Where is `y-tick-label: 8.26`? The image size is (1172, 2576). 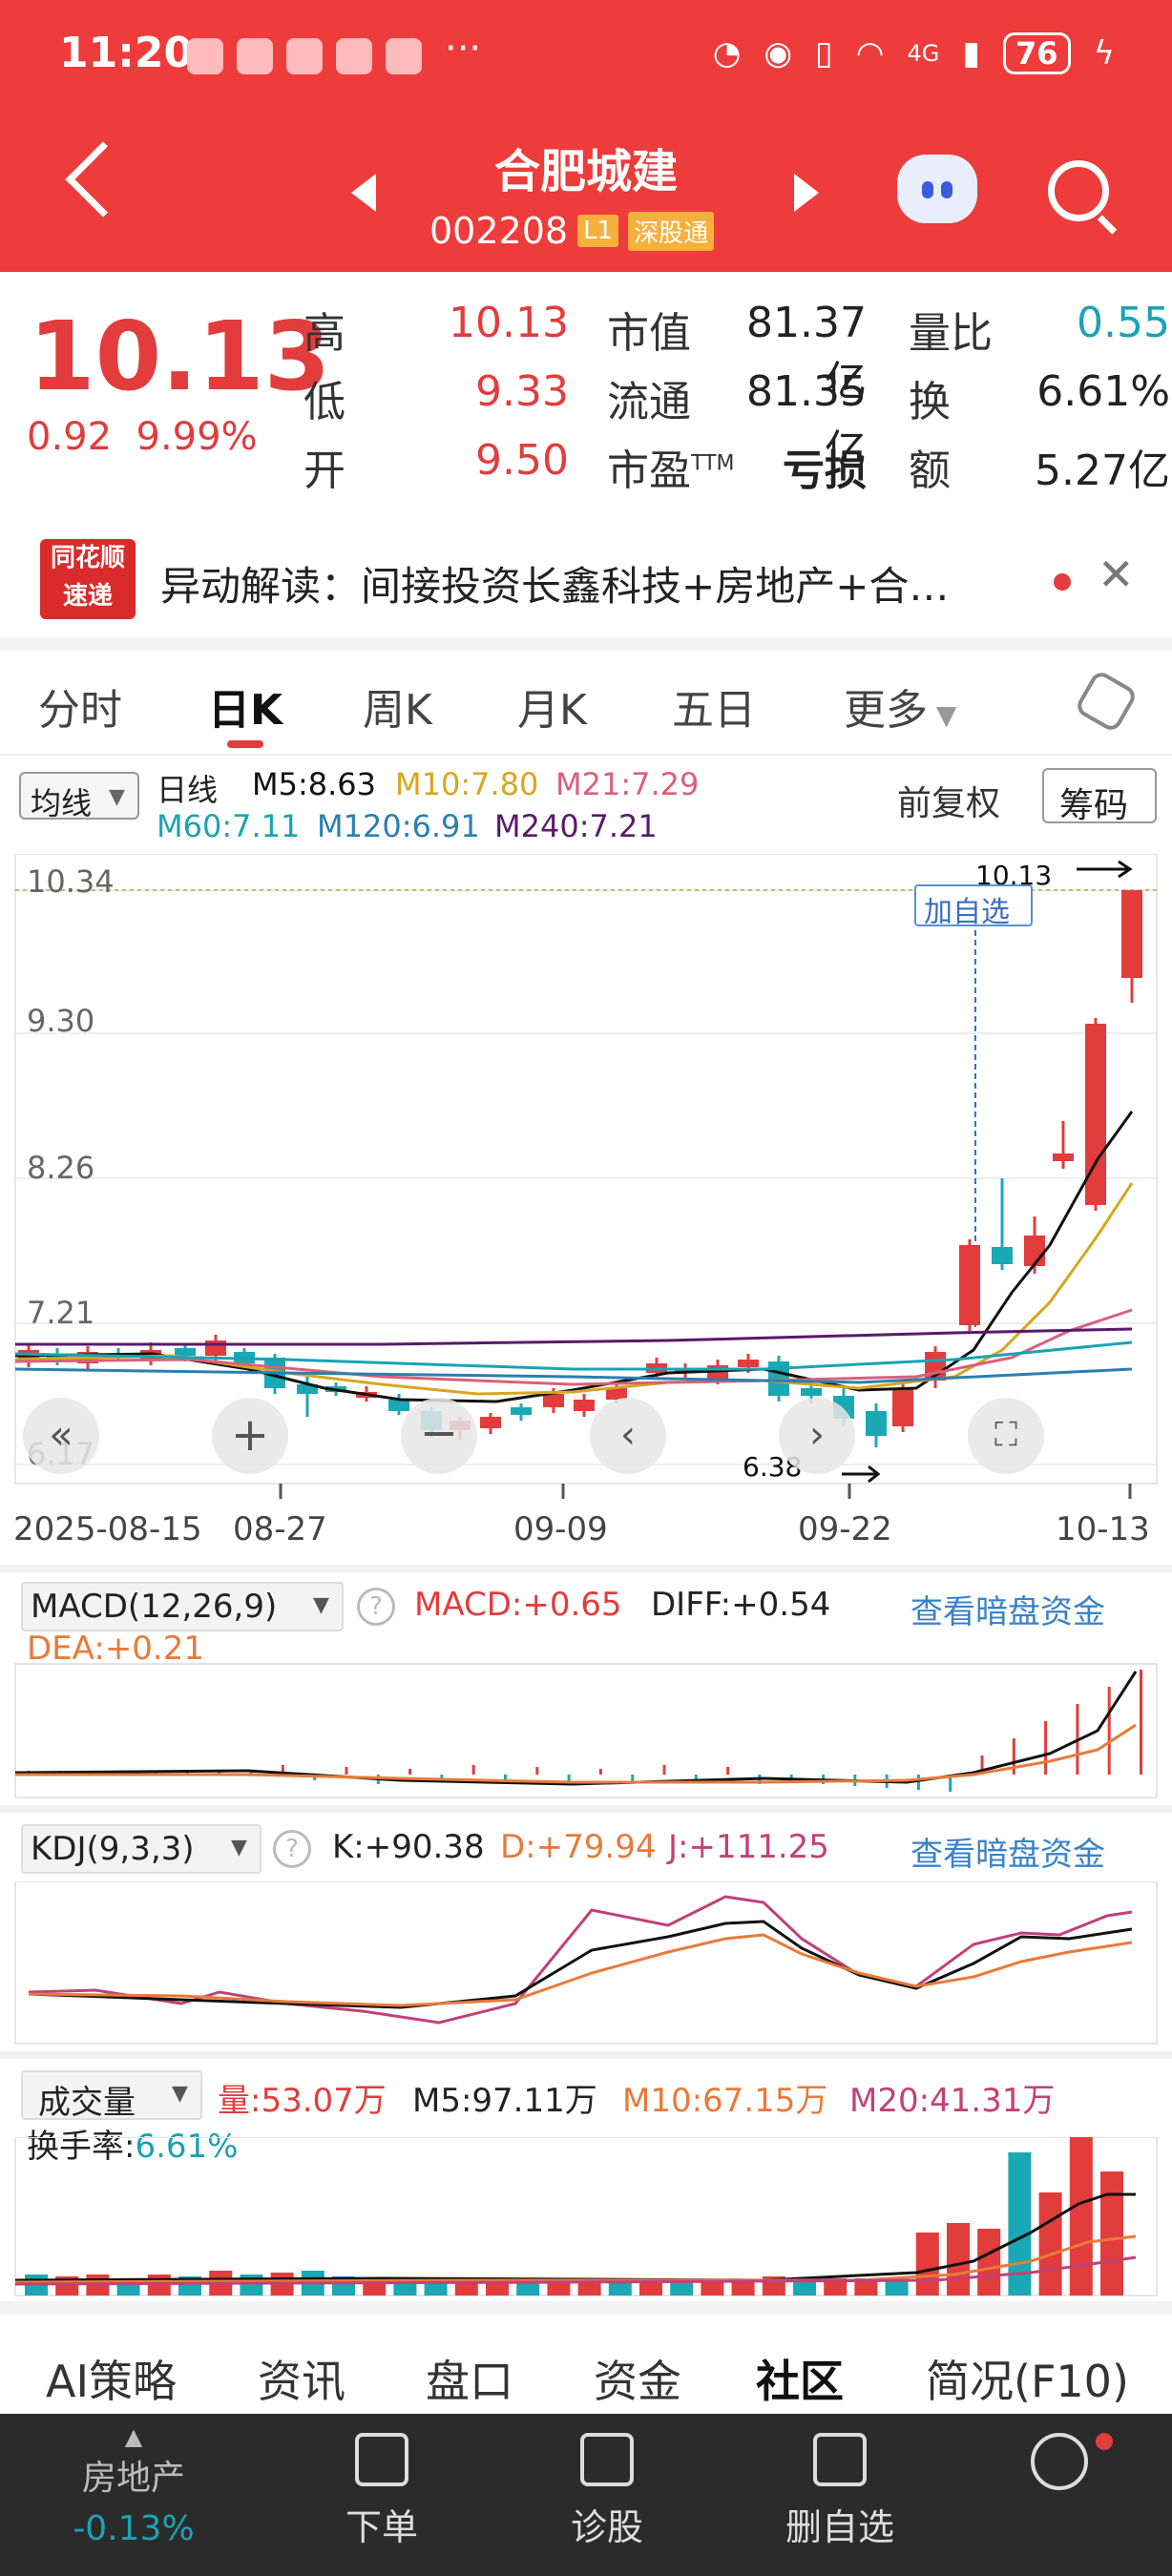
y-tick-label: 8.26 is located at coordinates (61, 1168).